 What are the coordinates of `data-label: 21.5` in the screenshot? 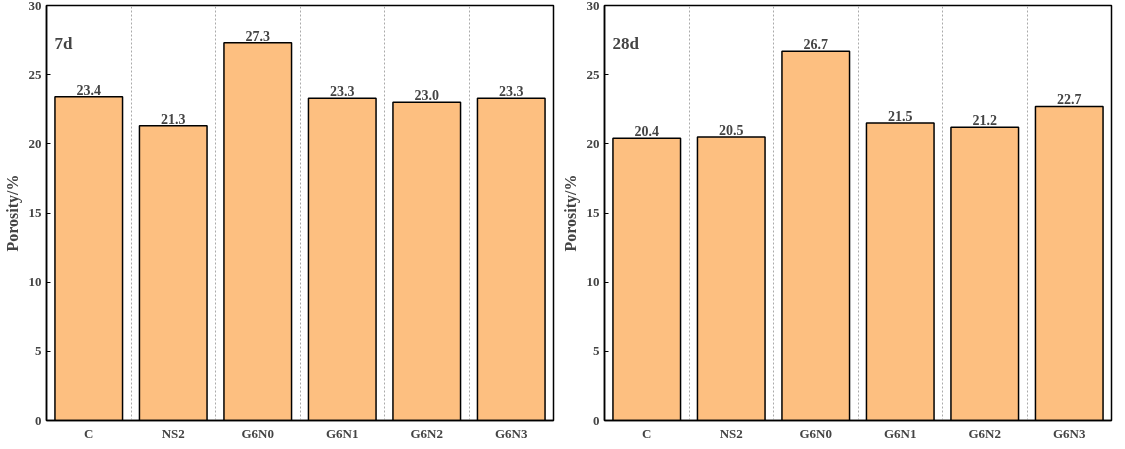 It's located at (900, 117).